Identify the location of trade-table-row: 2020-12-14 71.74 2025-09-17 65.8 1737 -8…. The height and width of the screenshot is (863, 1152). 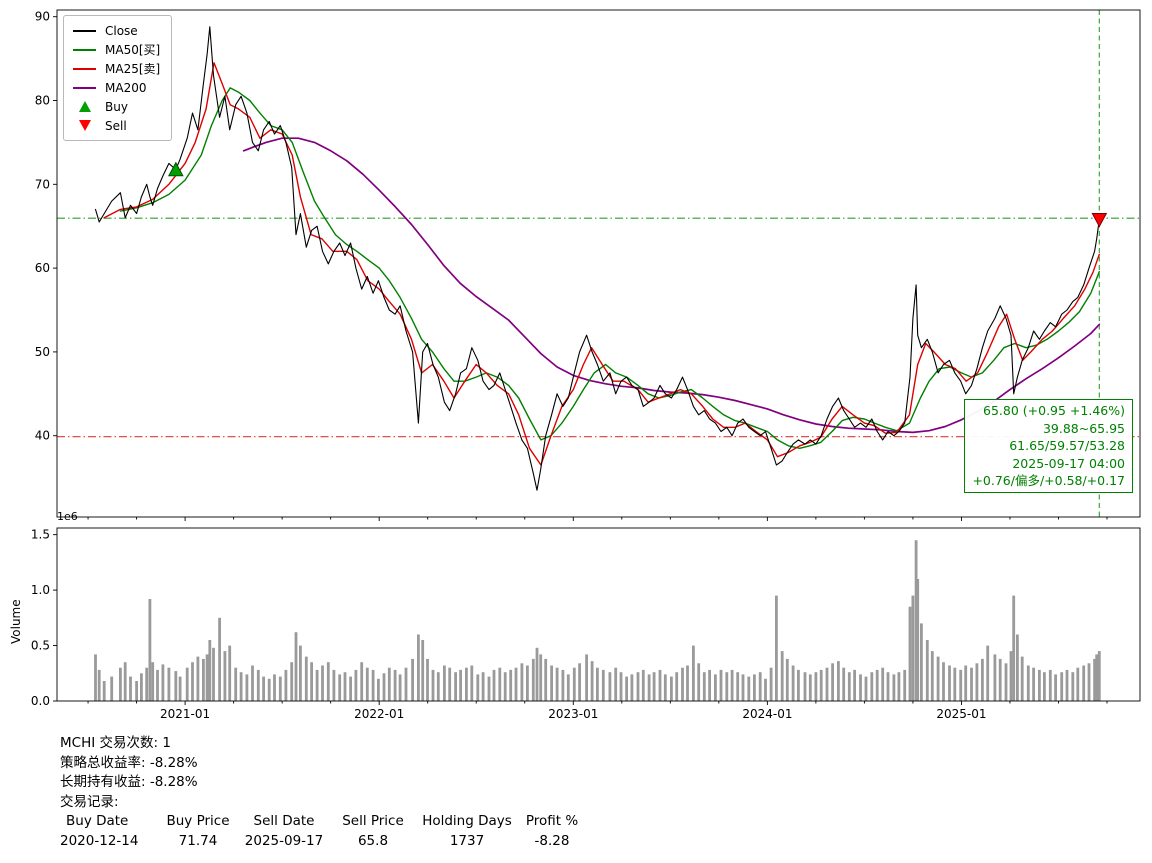
(322, 842).